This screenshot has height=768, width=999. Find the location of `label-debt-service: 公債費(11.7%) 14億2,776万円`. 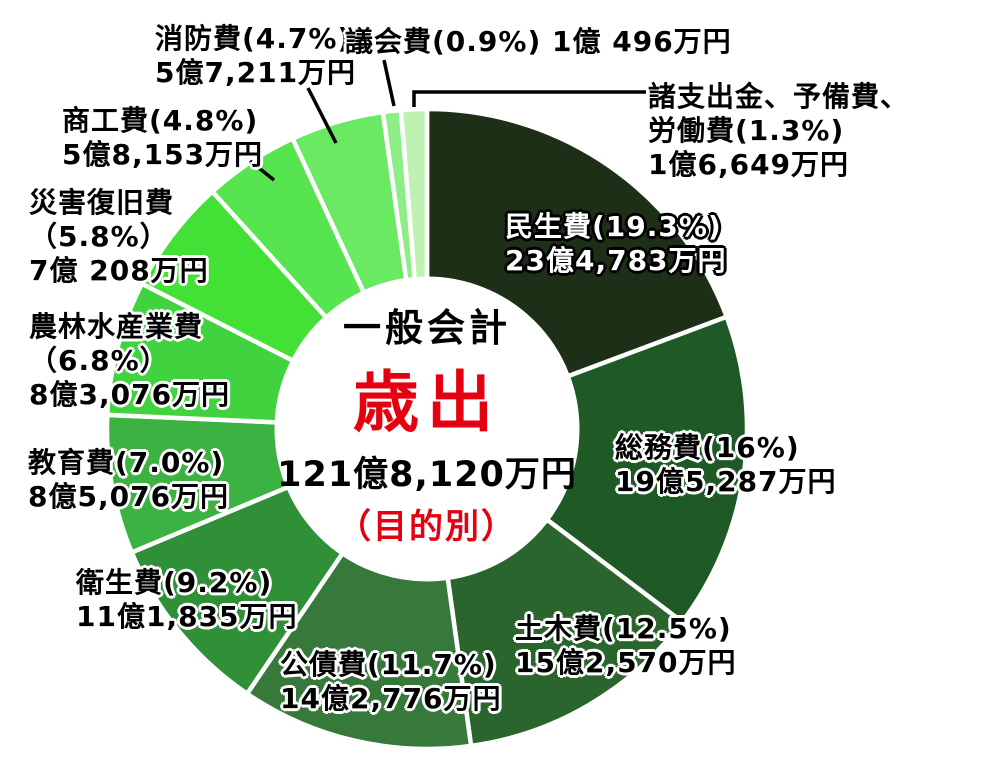

label-debt-service: 公債費(11.7%) 14億2,776万円 is located at coordinates (391, 682).